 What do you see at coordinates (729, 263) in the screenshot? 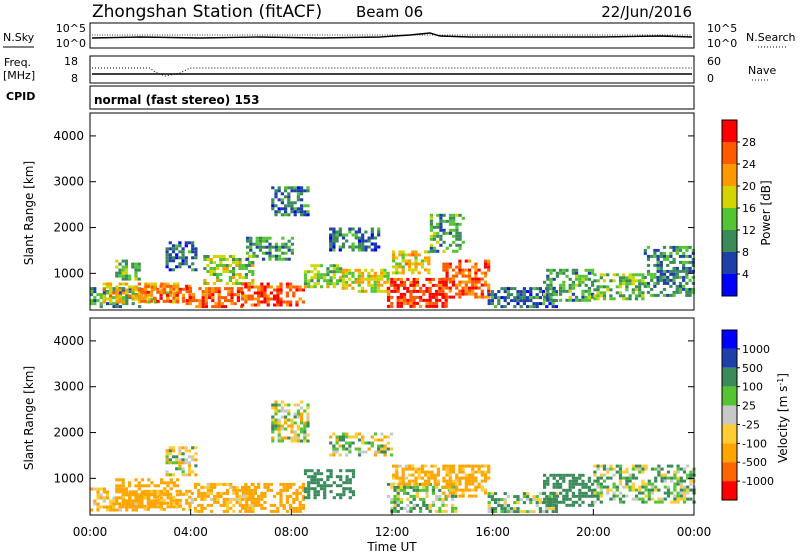
I see `colorbar-segment` at bounding box center [729, 263].